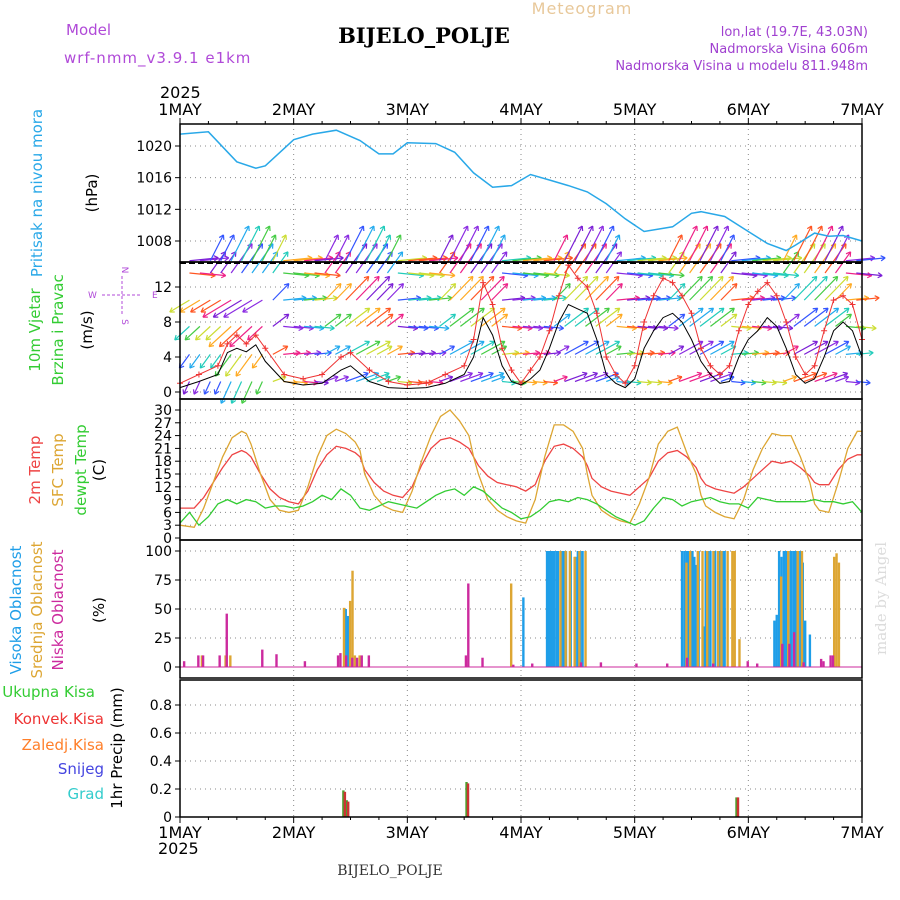  Describe the element at coordinates (161, 762) in the screenshot. I see `y-tick-label: 0.4` at that location.